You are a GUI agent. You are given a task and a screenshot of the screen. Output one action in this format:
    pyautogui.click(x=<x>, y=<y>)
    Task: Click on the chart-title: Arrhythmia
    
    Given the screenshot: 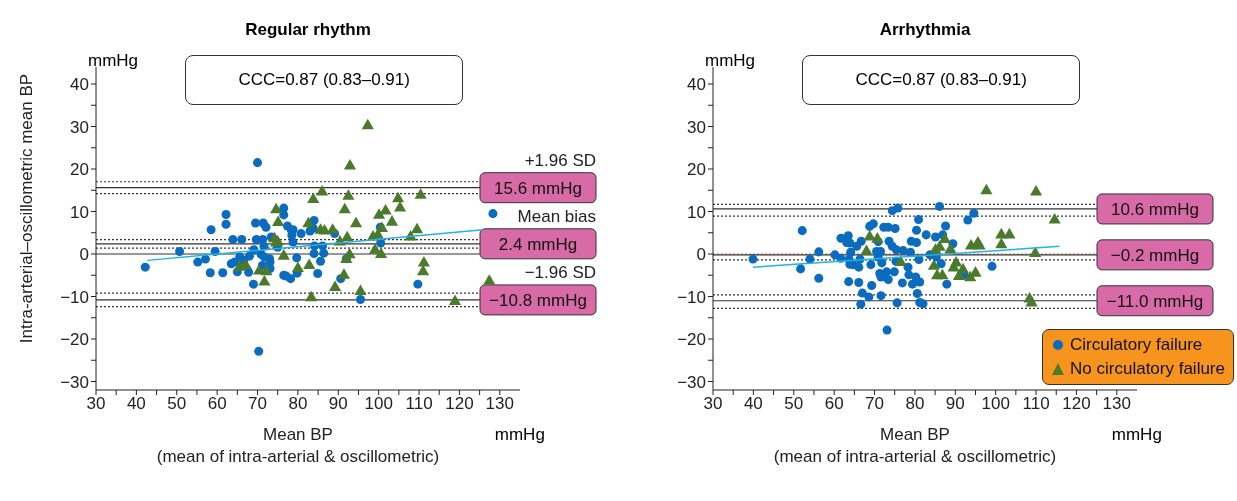 What is the action you would take?
    pyautogui.click(x=925, y=30)
    